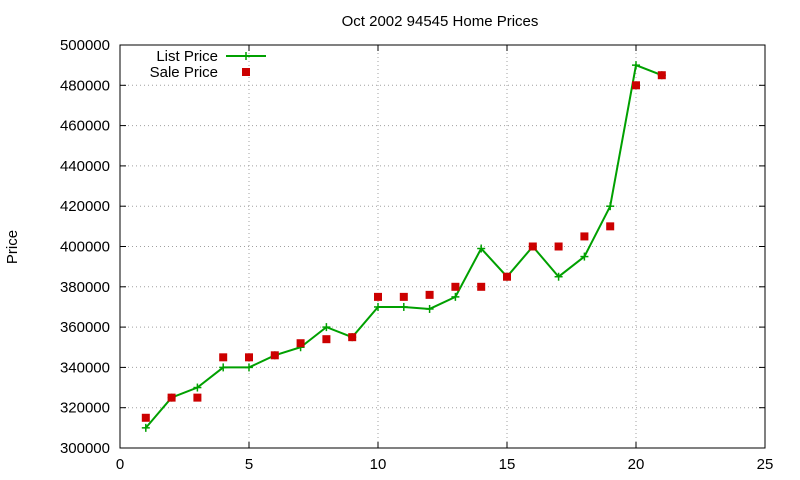 The width and height of the screenshot is (800, 480). Describe the element at coordinates (85, 287) in the screenshot. I see `y-tick-label: 380000` at that location.